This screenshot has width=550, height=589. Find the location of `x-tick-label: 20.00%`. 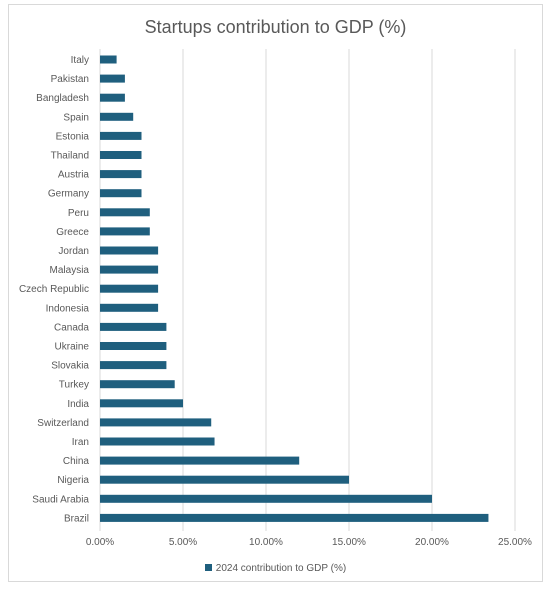

x-tick-label: 20.00% is located at coordinates (432, 542).